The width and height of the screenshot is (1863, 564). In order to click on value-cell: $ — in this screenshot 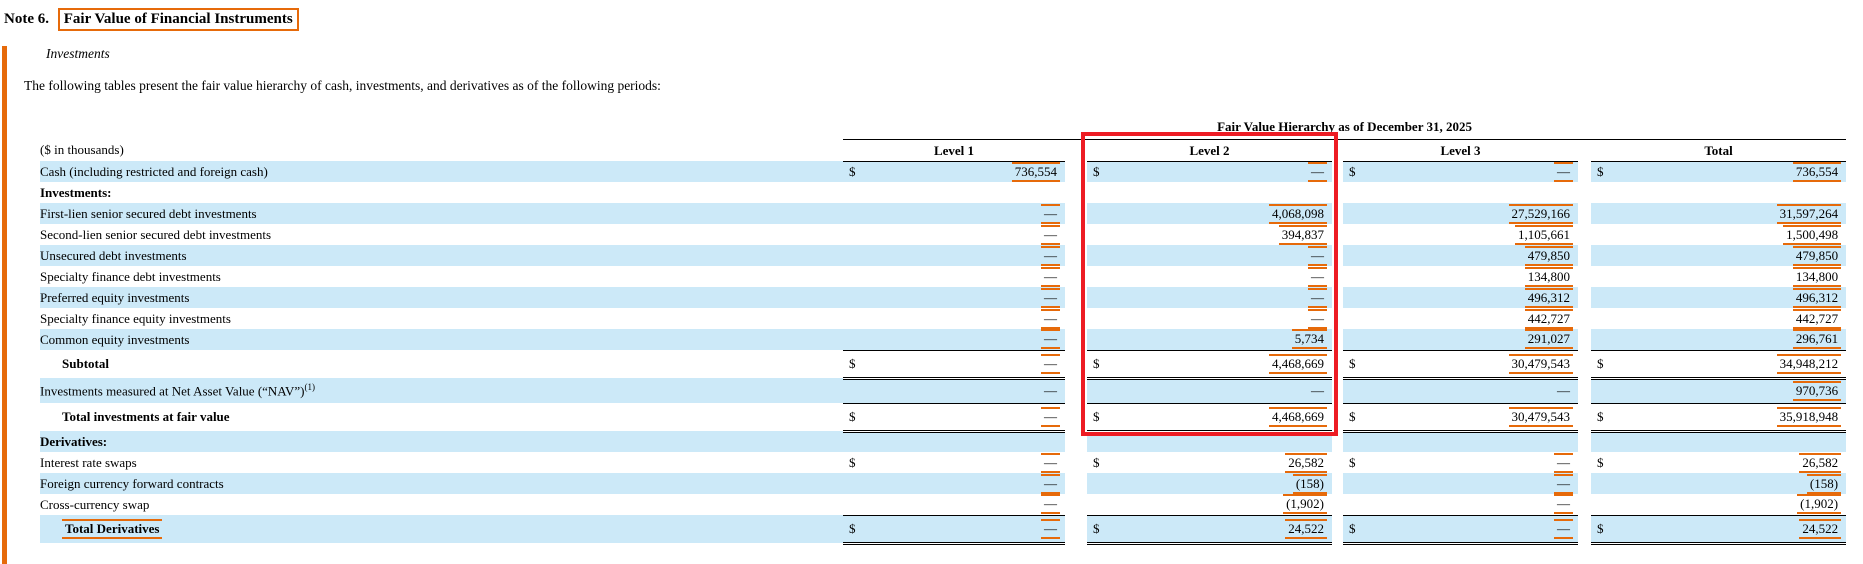, I will do `click(1460, 462)`.